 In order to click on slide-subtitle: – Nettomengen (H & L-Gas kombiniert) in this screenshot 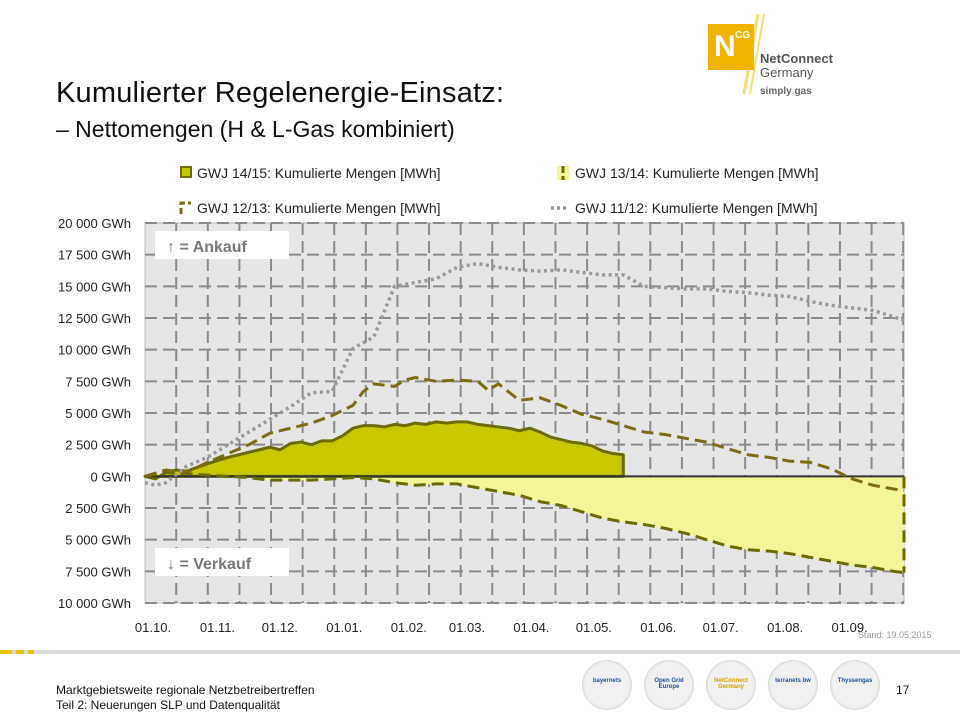, I will do `click(255, 129)`.